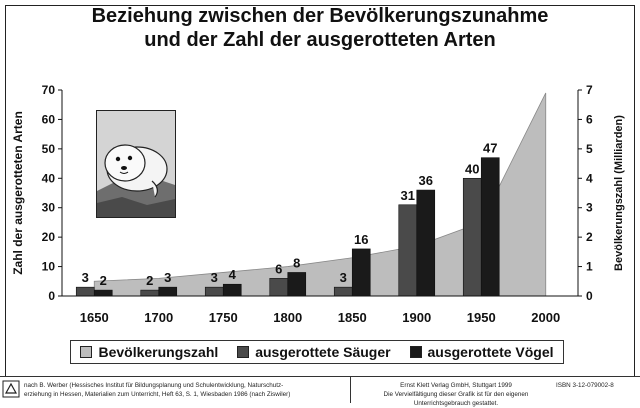 This screenshot has width=640, height=408. I want to click on data-label-mammals-1950: 40, so click(472, 168).